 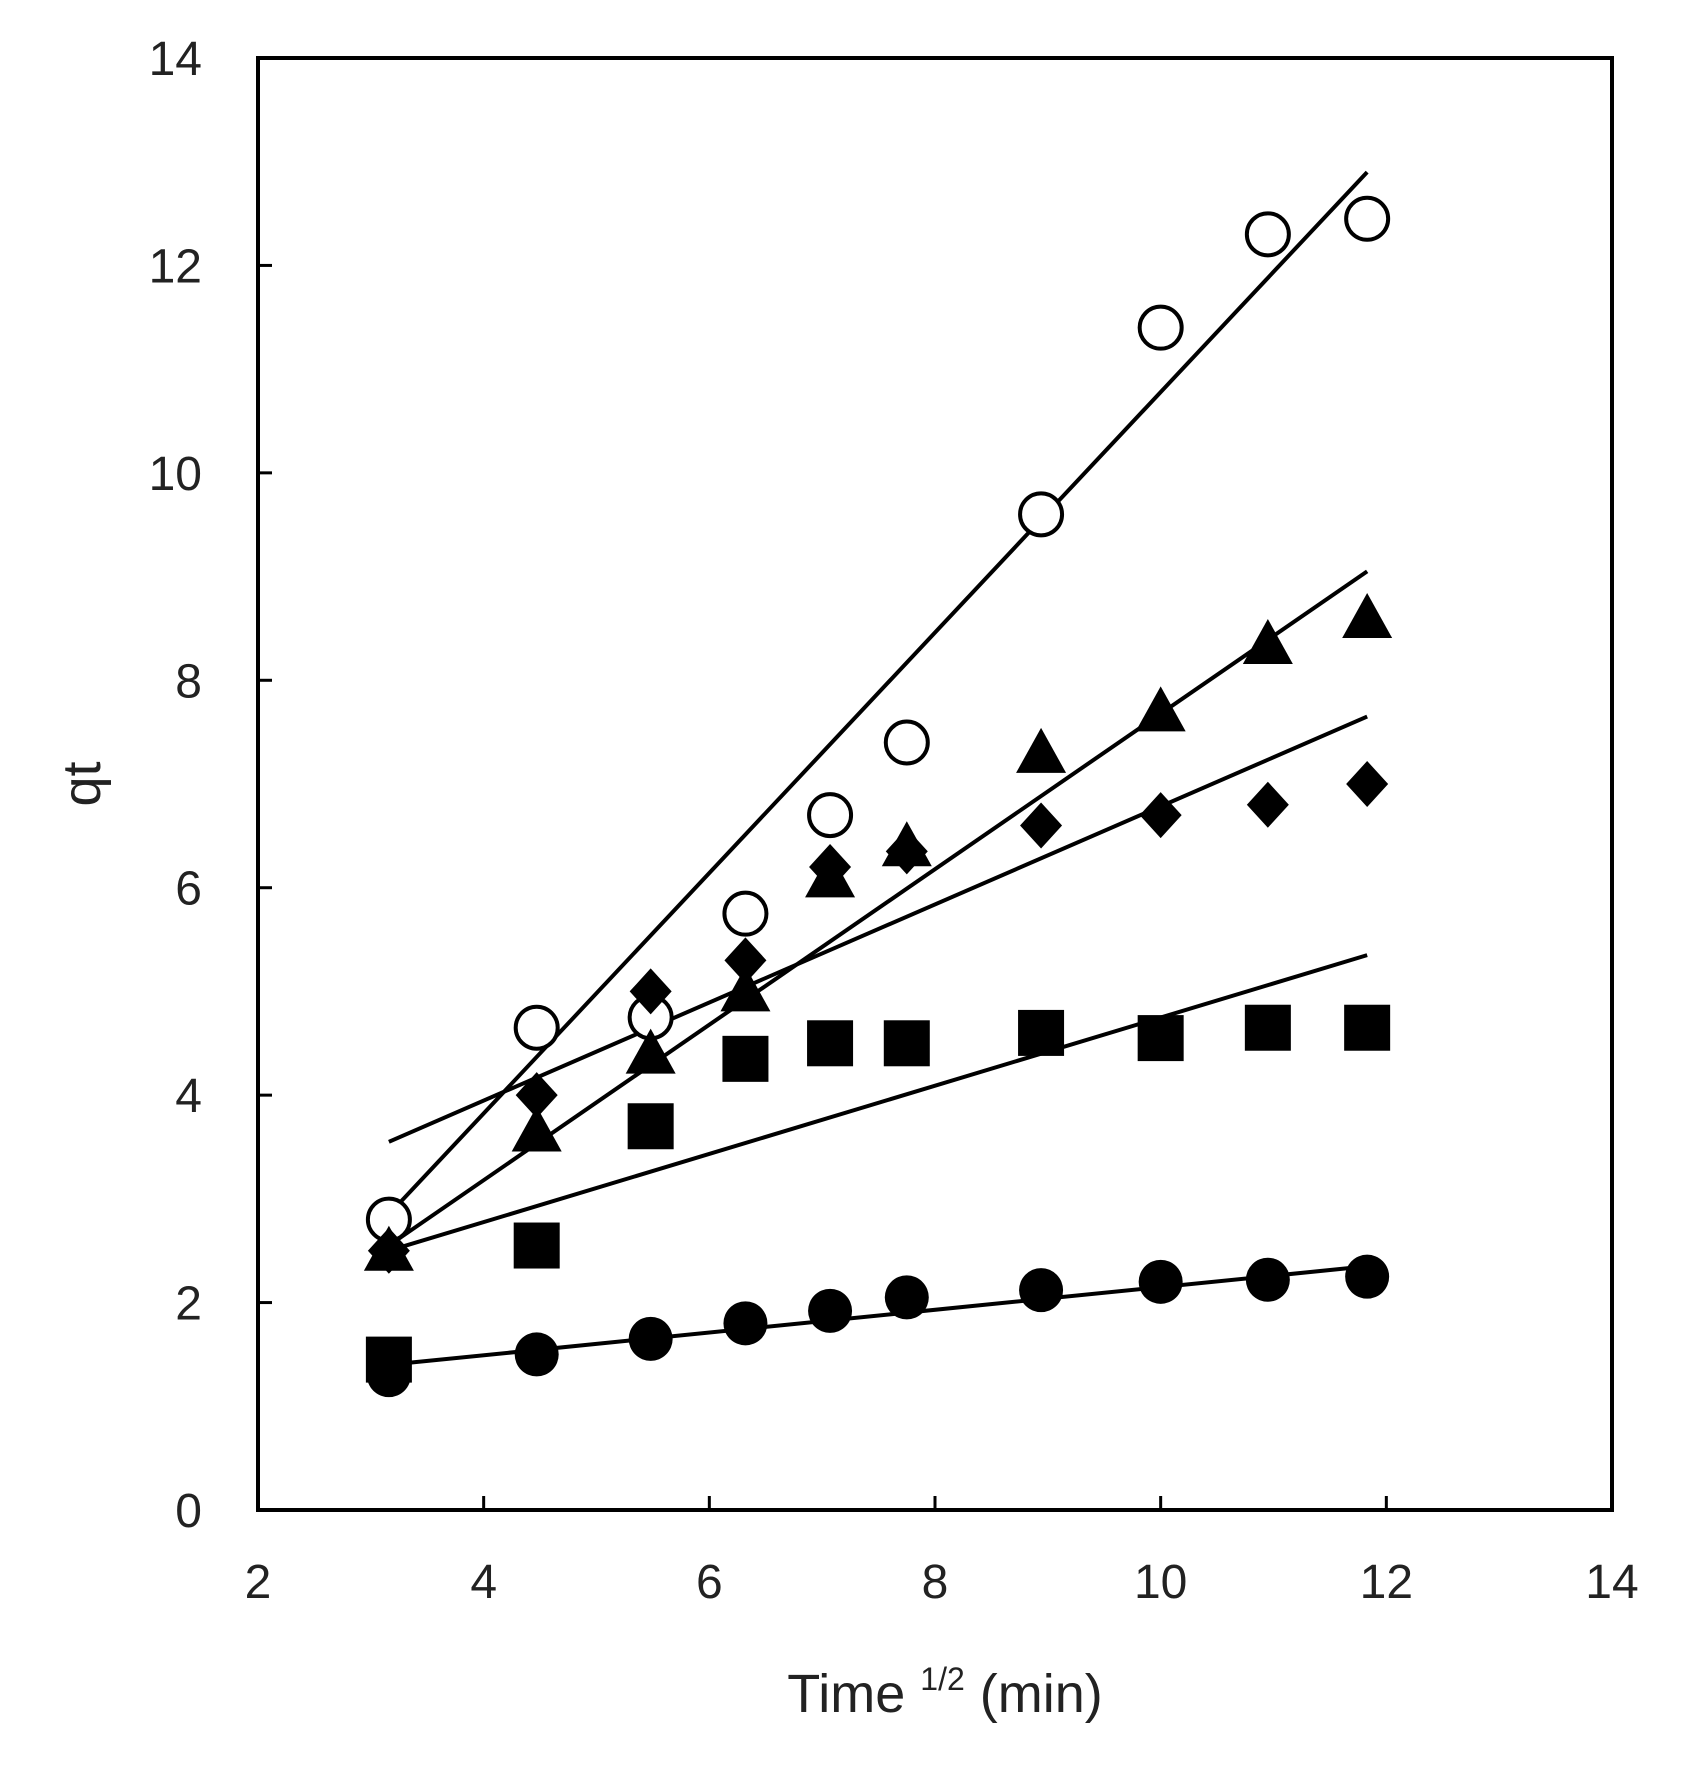 I want to click on filled-square-fit-line, so click(x=878, y=1103).